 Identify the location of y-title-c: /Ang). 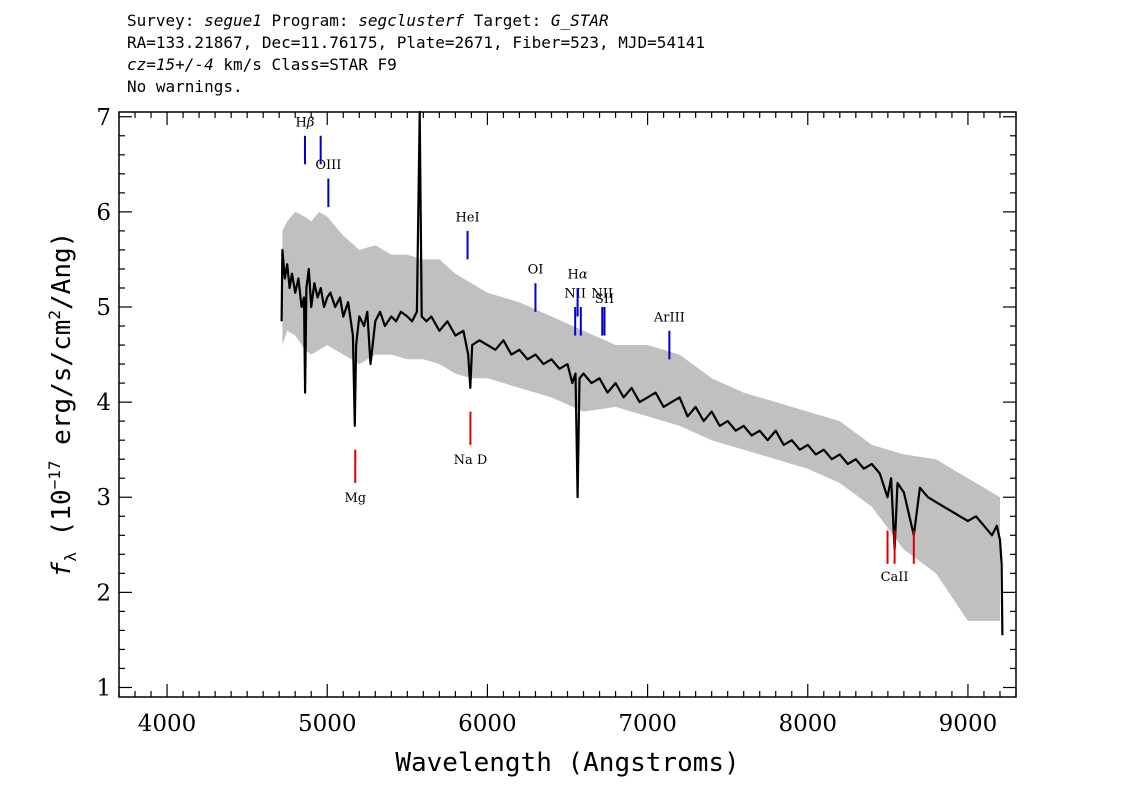
(62, 271).